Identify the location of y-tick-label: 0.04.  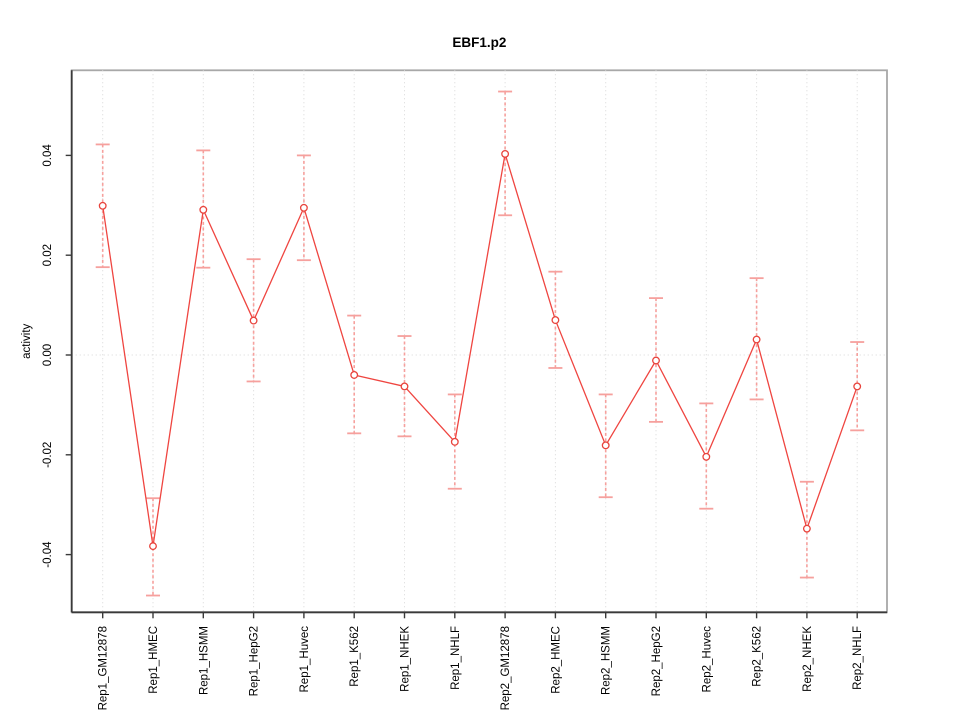
(48, 155).